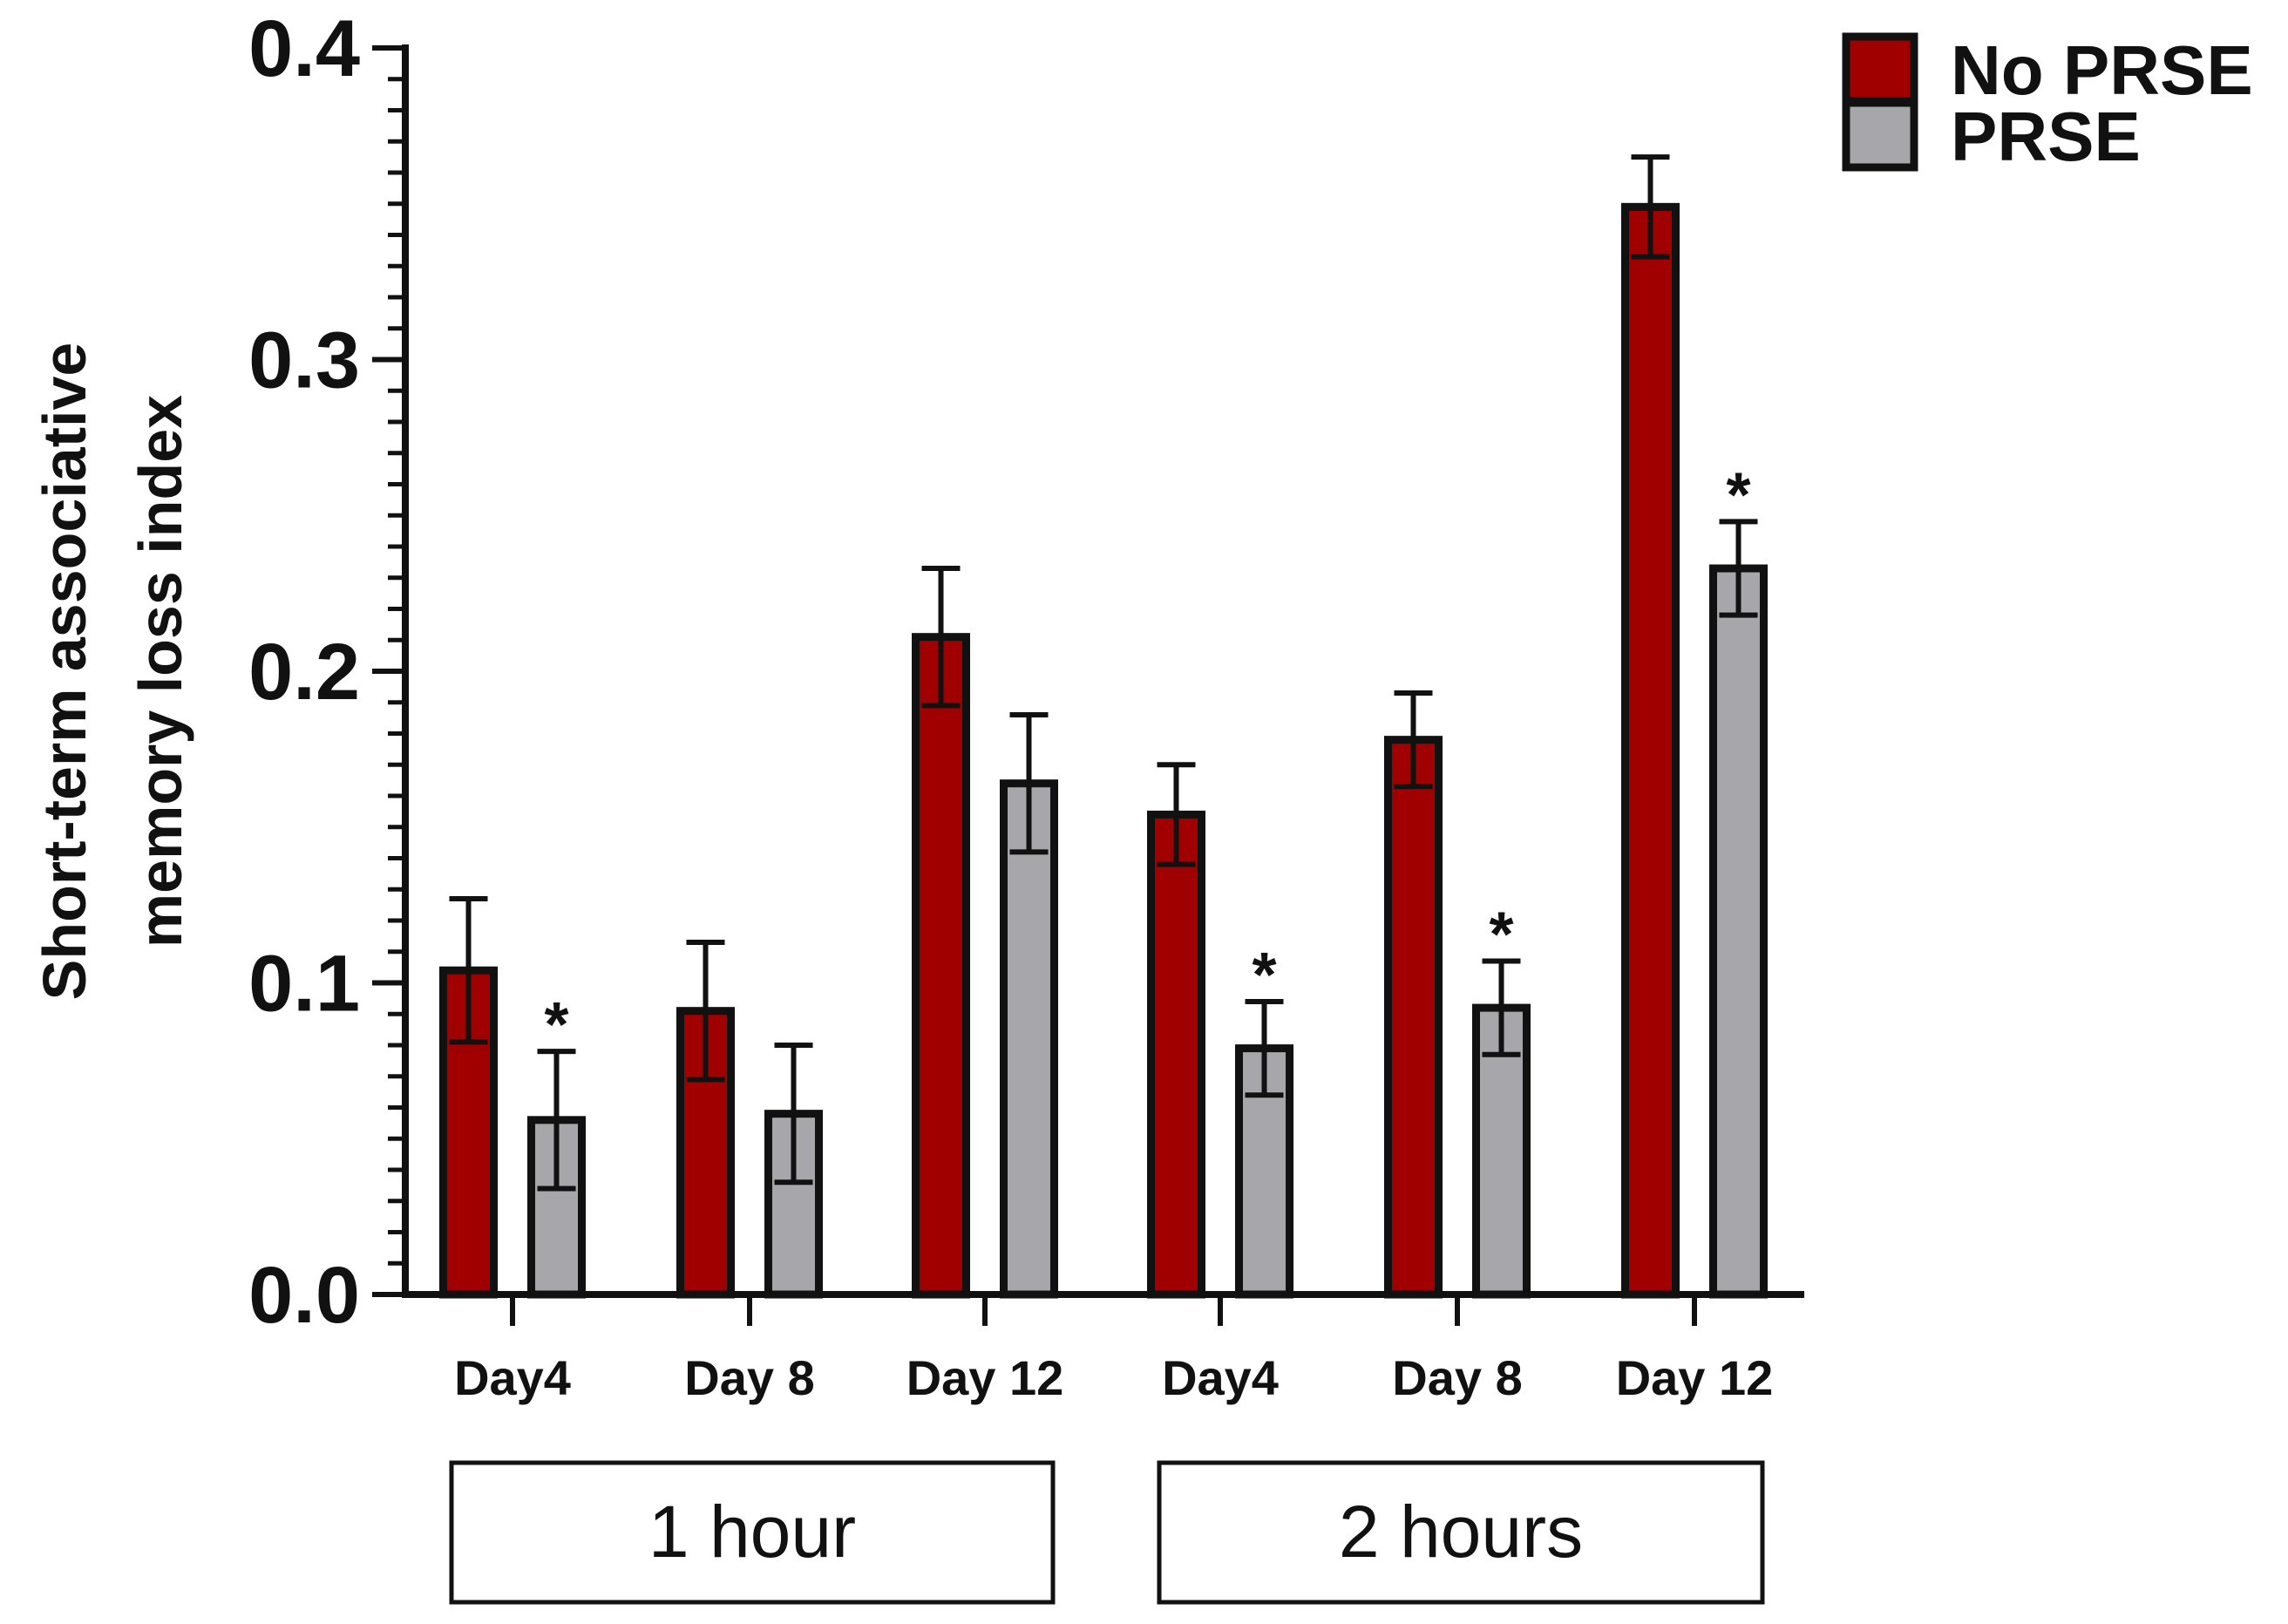 This screenshot has height=1624, width=2288. What do you see at coordinates (1103, 1348) in the screenshot?
I see `x-axis: Day4 Day 8 Day 12 Day4 Day 8 Day 12` at bounding box center [1103, 1348].